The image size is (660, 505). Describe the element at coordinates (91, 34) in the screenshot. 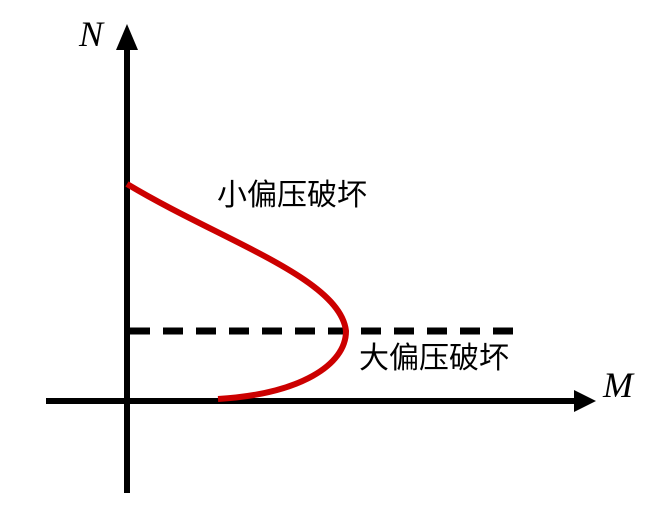

I see `y-axis-label: N` at that location.